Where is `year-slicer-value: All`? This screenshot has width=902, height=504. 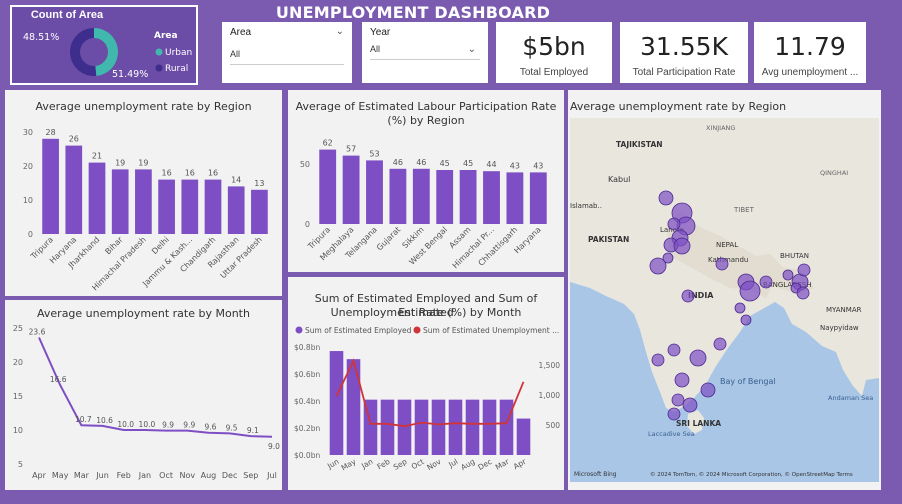
year-slicer-value: All is located at coordinates (425, 52).